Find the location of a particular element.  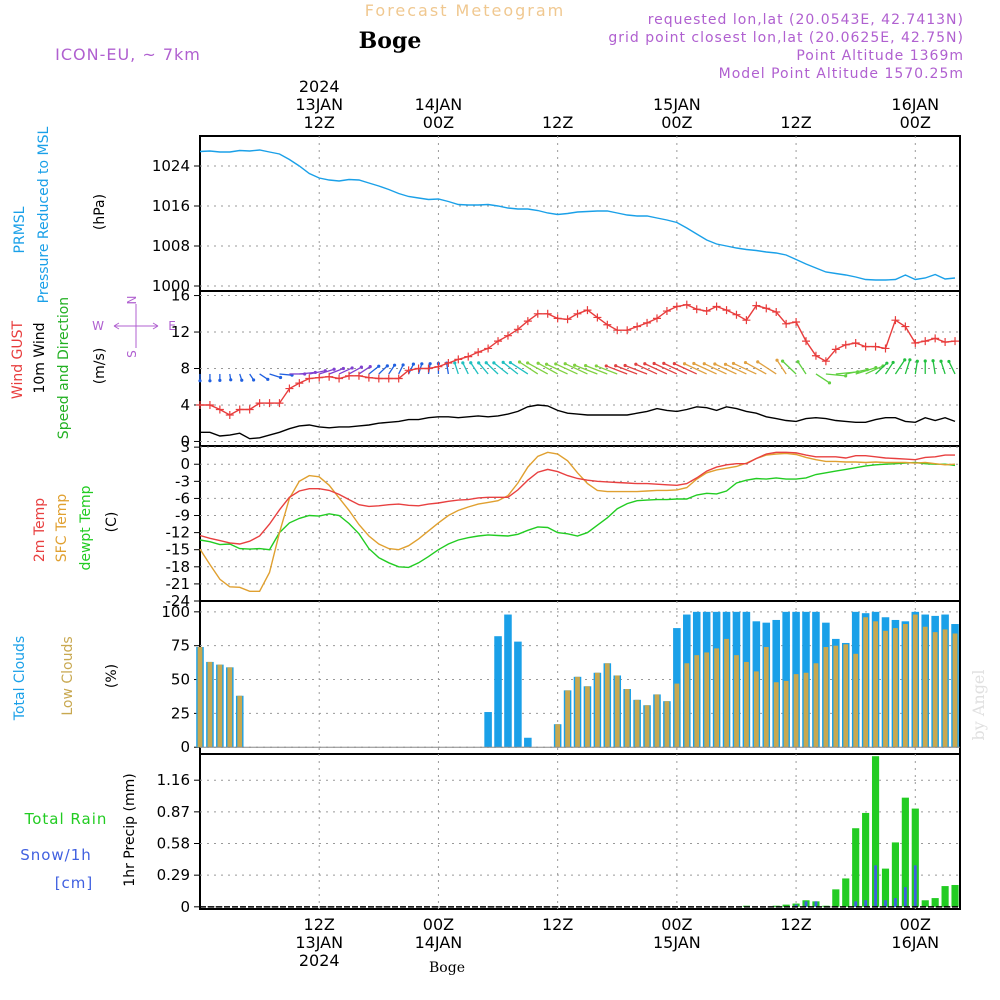

top-time-label-hour: 12Z is located at coordinates (319, 122).